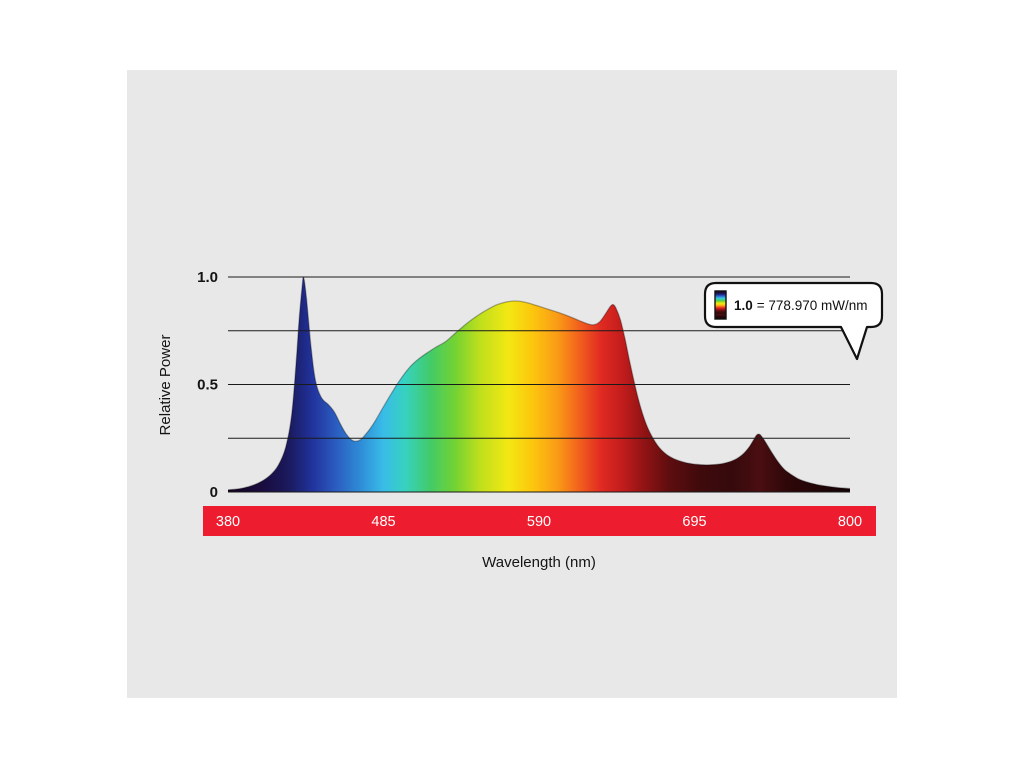 This screenshot has width=1024, height=768. I want to click on y-tick-label: 0.5, so click(207, 385).